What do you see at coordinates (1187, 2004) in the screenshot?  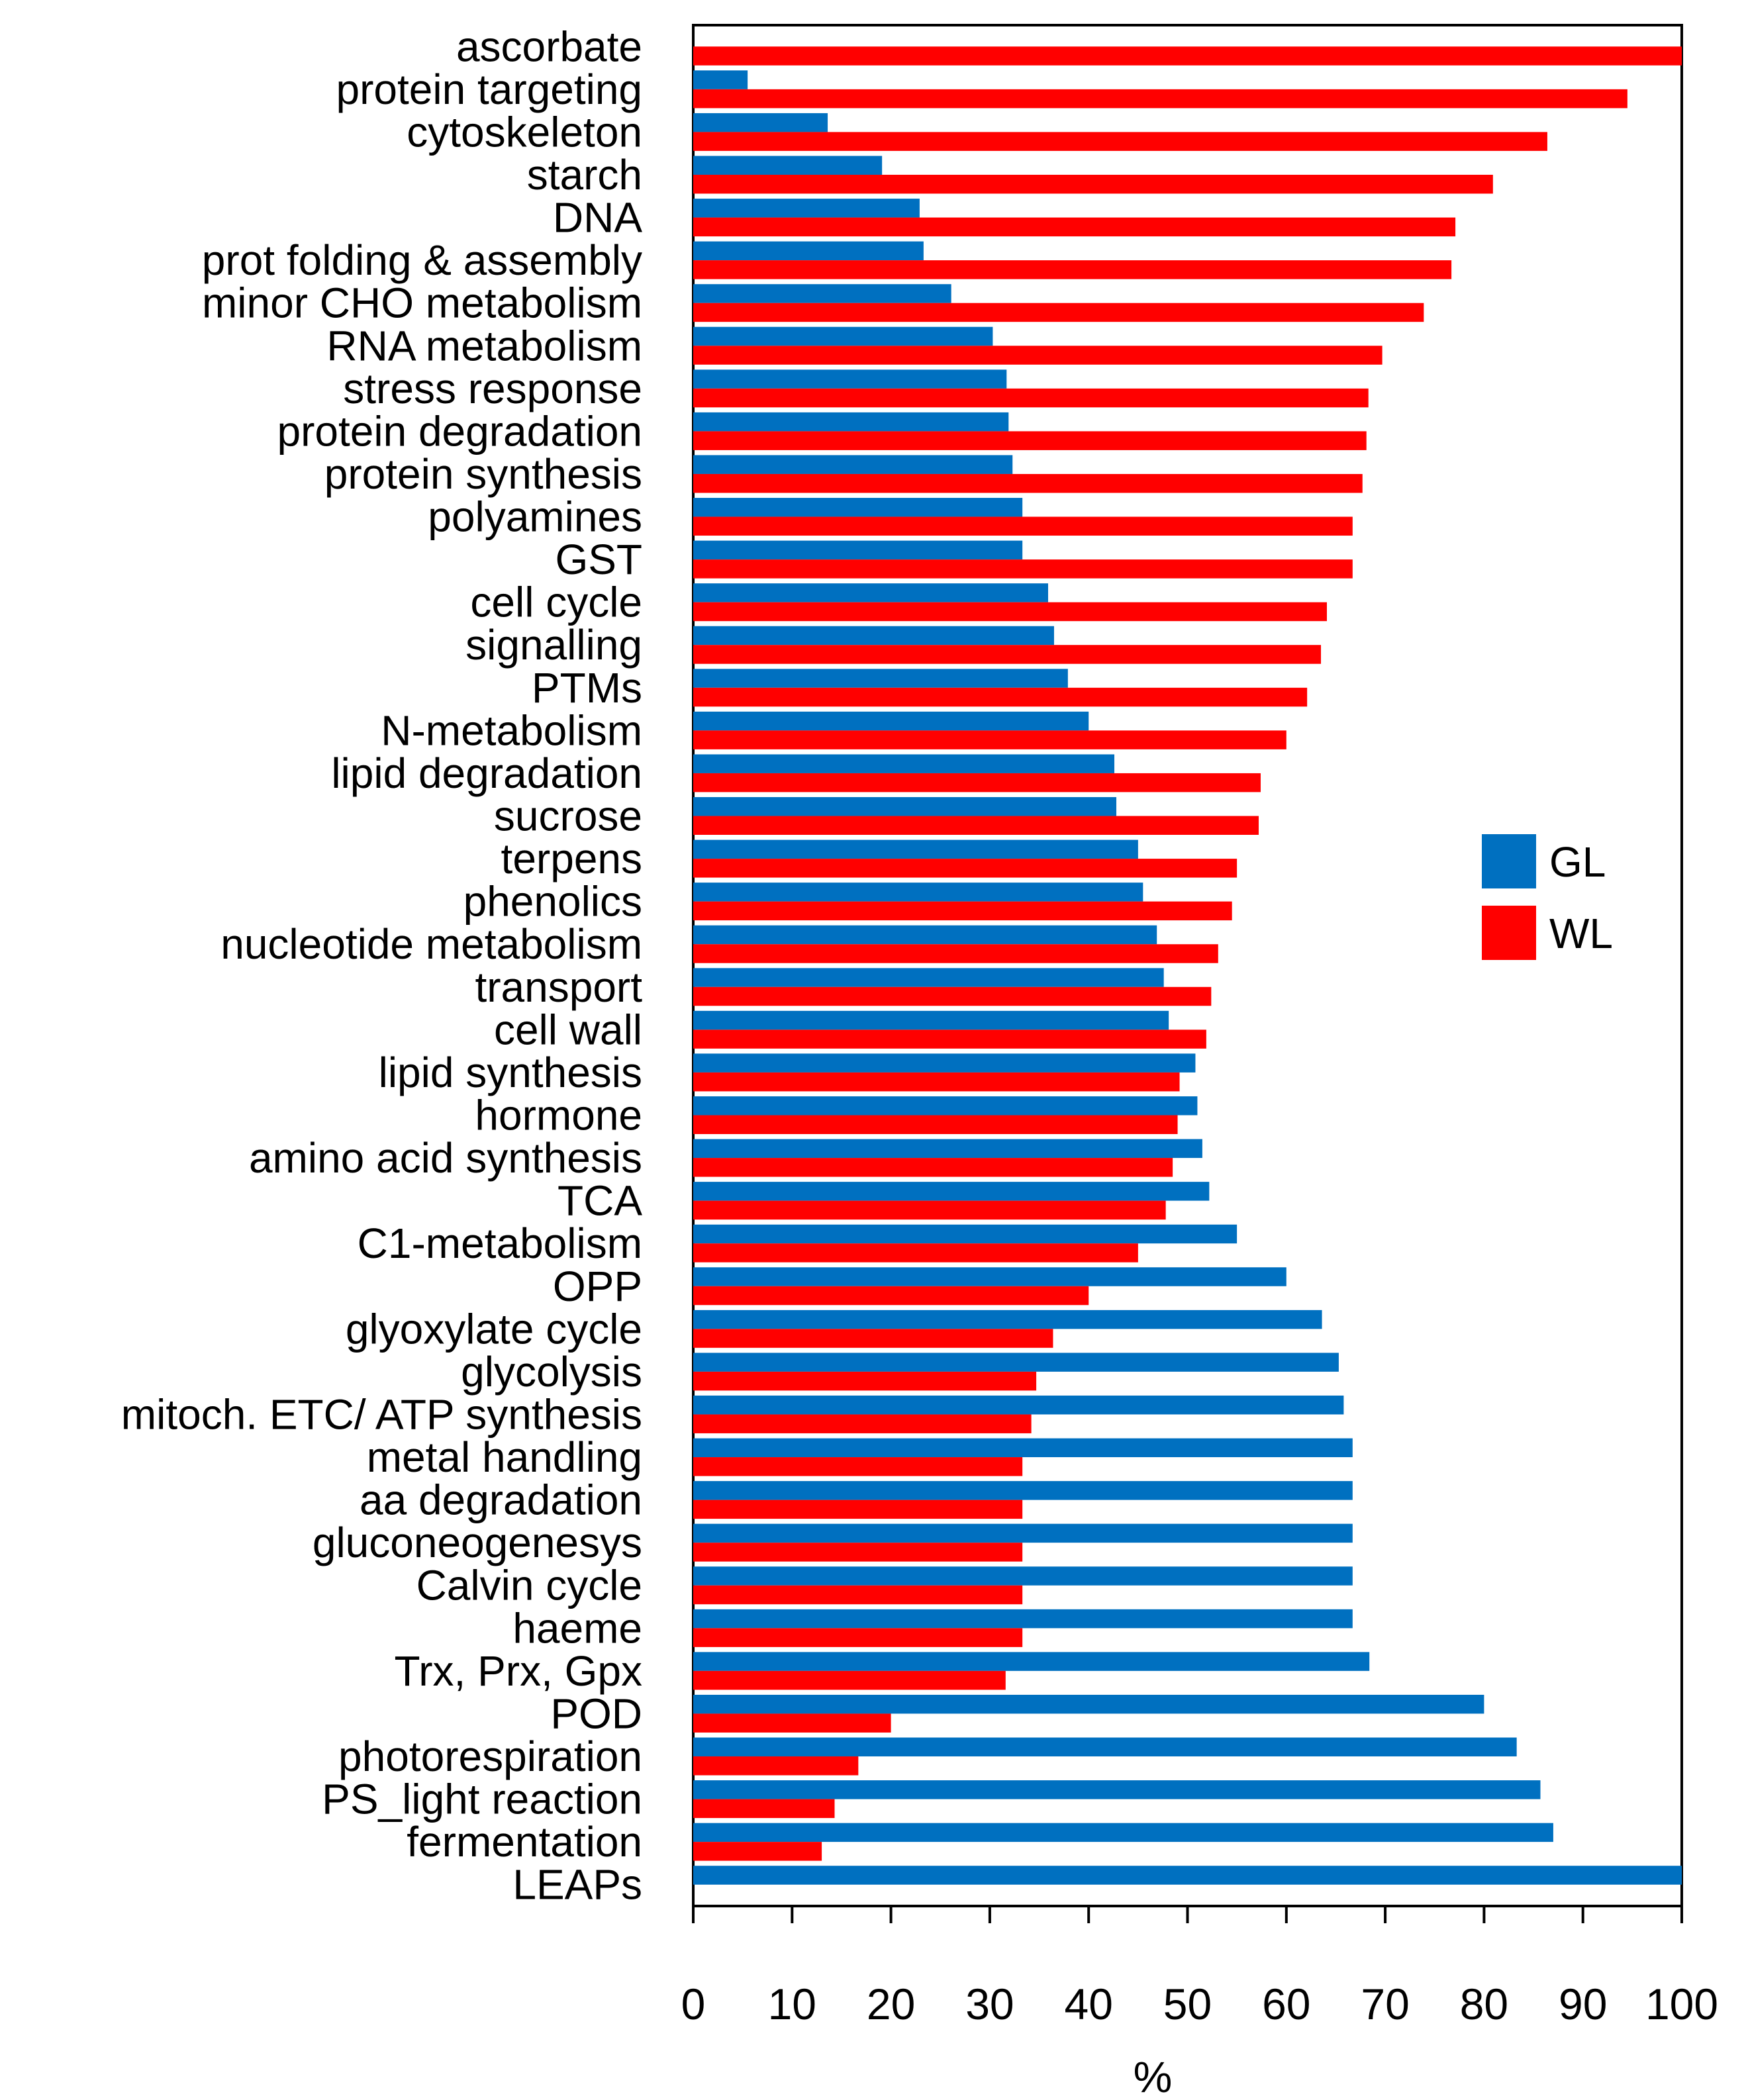 I see `x-tick-label: 50` at bounding box center [1187, 2004].